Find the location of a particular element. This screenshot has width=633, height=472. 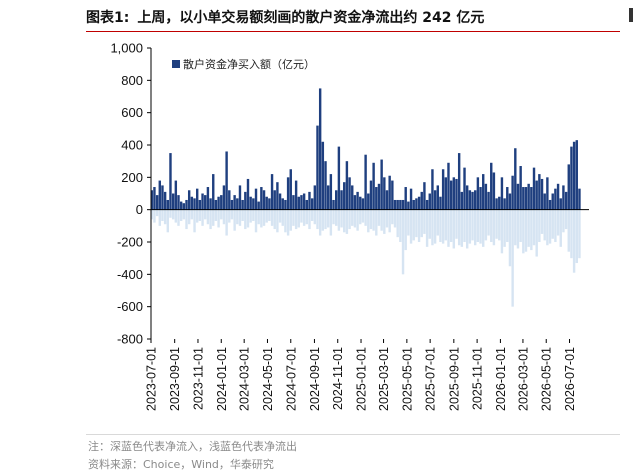

bottom-rule is located at coordinates (353, 434).